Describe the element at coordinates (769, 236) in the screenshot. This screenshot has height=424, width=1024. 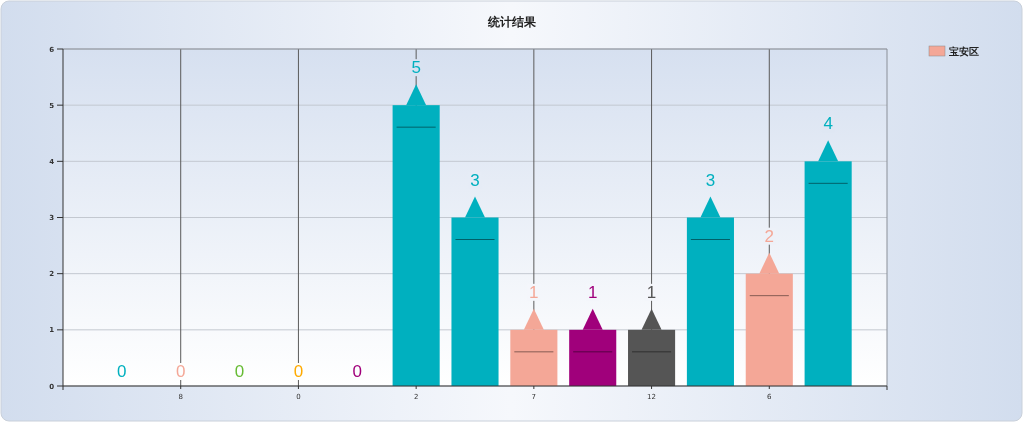
I see `data-label: 2` at that location.